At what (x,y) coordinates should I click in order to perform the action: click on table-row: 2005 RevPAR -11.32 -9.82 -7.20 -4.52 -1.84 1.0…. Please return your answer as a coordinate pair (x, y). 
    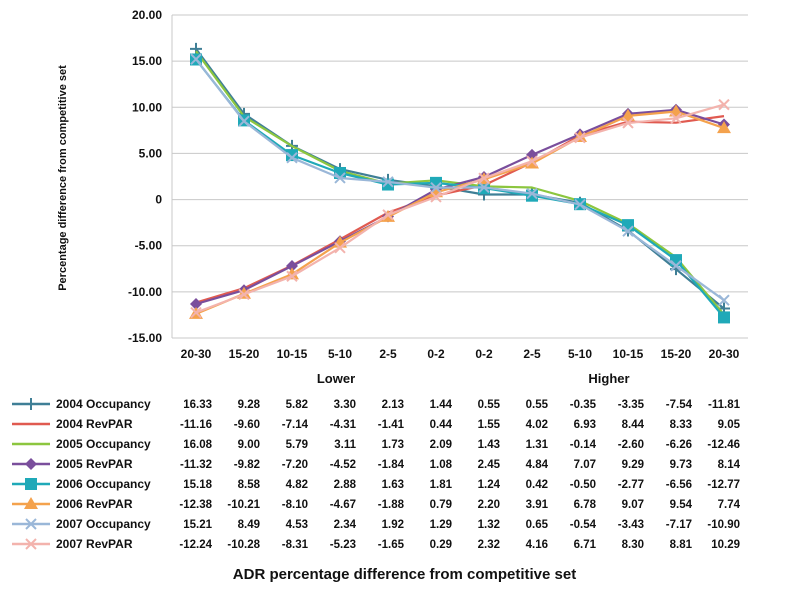
    Looking at the image, I should click on (376, 464).